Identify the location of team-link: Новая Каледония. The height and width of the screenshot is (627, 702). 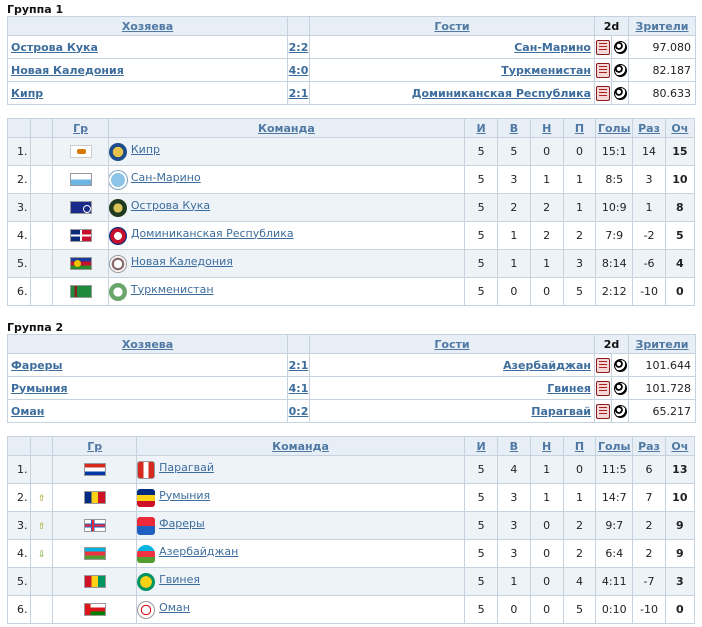
(181, 261).